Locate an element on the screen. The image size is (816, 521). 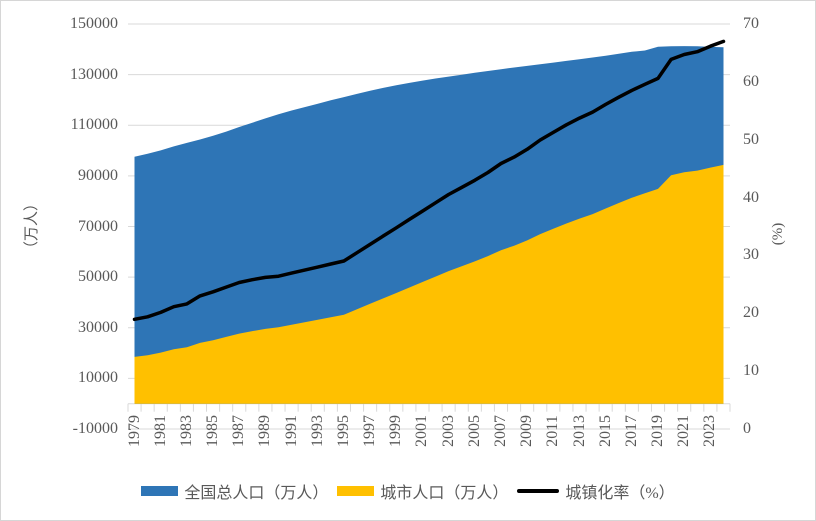
total-population-swatch is located at coordinates (160, 491).